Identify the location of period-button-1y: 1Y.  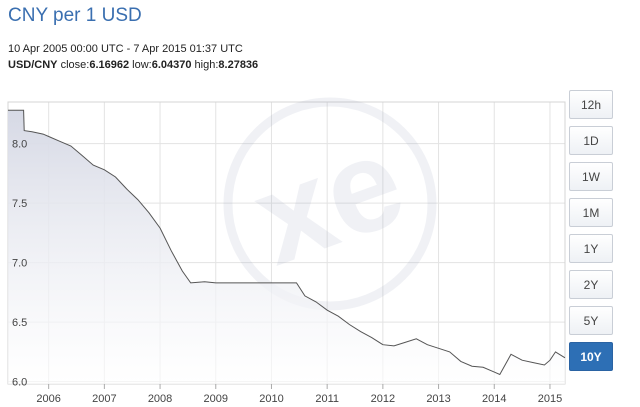
(591, 248).